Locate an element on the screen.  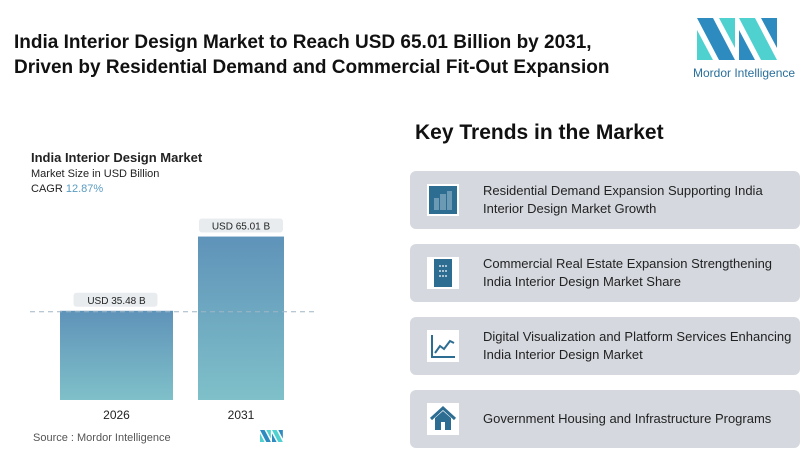
data-label: USD 35.48 B is located at coordinates (116, 301).